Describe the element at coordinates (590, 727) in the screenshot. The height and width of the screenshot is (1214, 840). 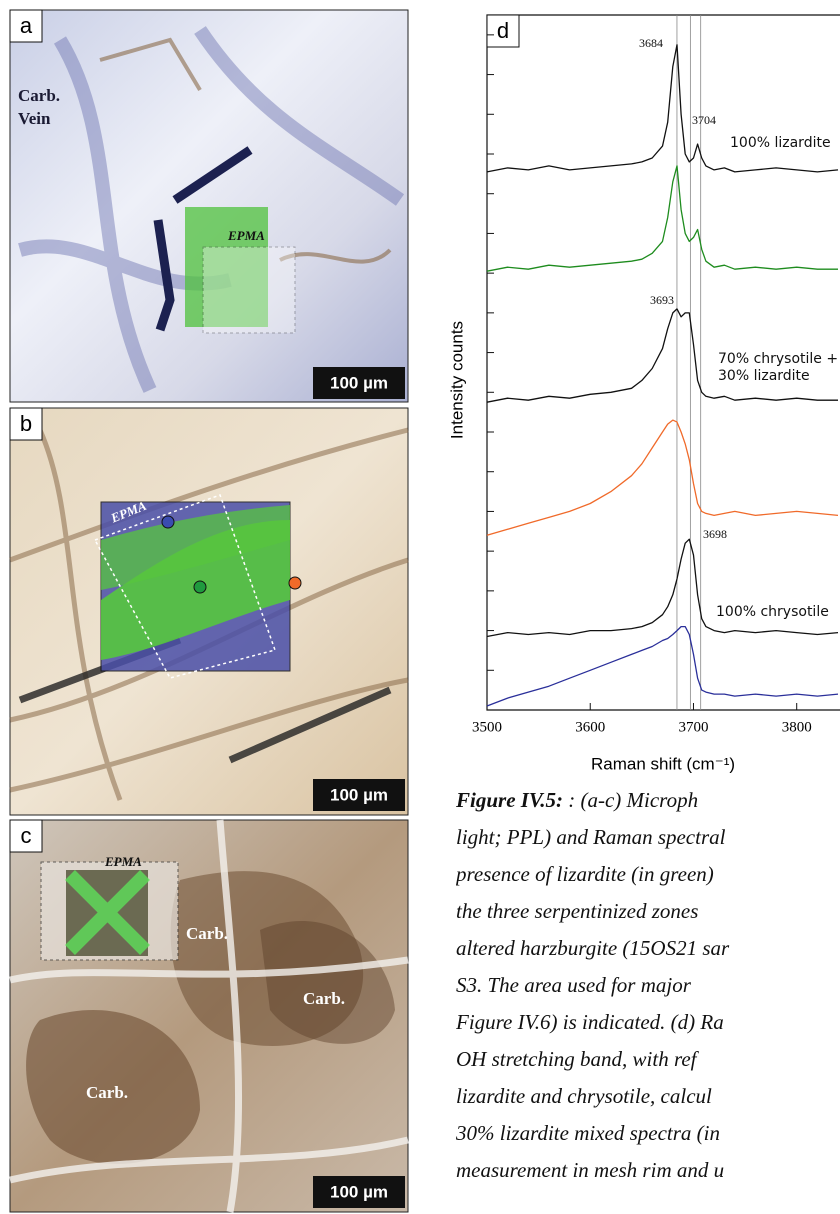
I see `x-tick-label: 3600` at that location.